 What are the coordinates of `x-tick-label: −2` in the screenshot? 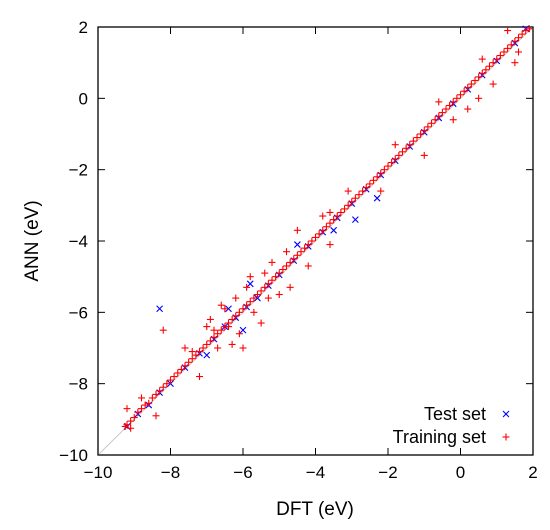 It's located at (387, 472).